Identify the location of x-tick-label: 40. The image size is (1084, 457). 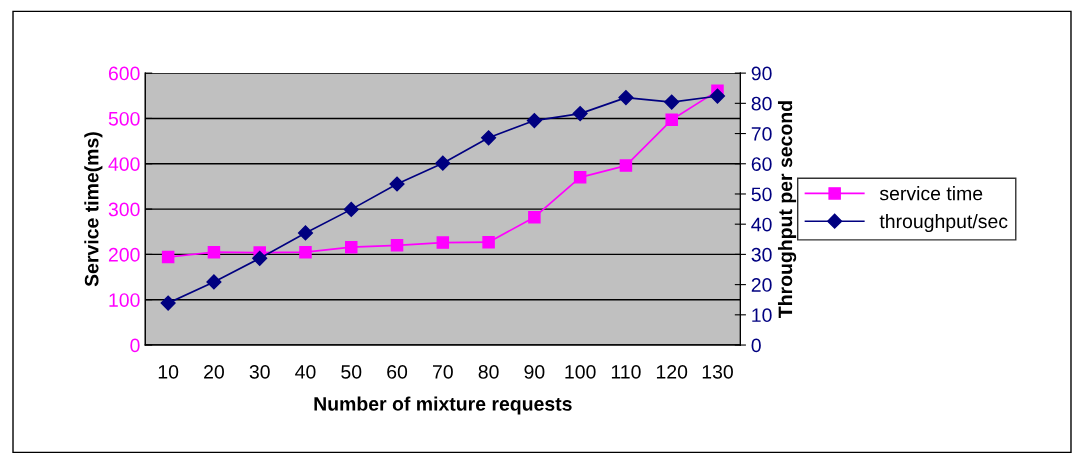
(305, 371).